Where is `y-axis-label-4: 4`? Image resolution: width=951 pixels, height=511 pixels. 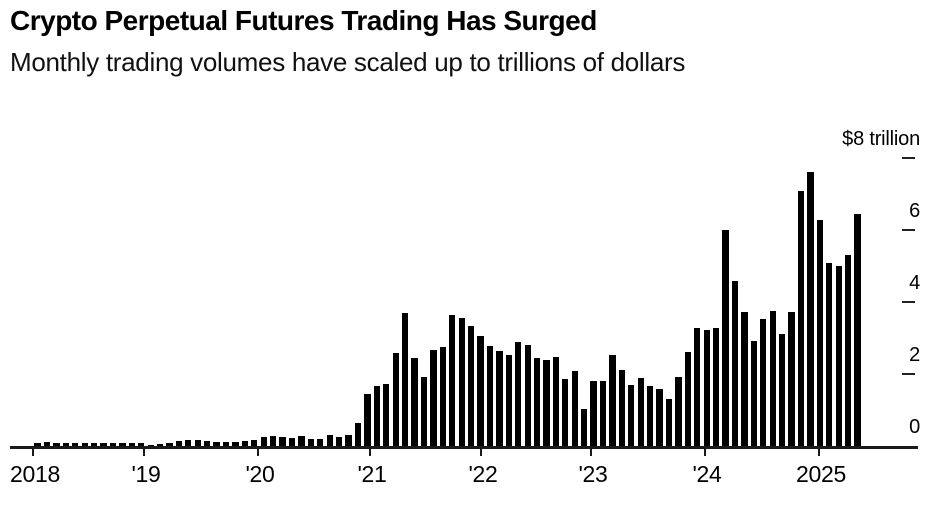 y-axis-label-4: 4 is located at coordinates (914, 283).